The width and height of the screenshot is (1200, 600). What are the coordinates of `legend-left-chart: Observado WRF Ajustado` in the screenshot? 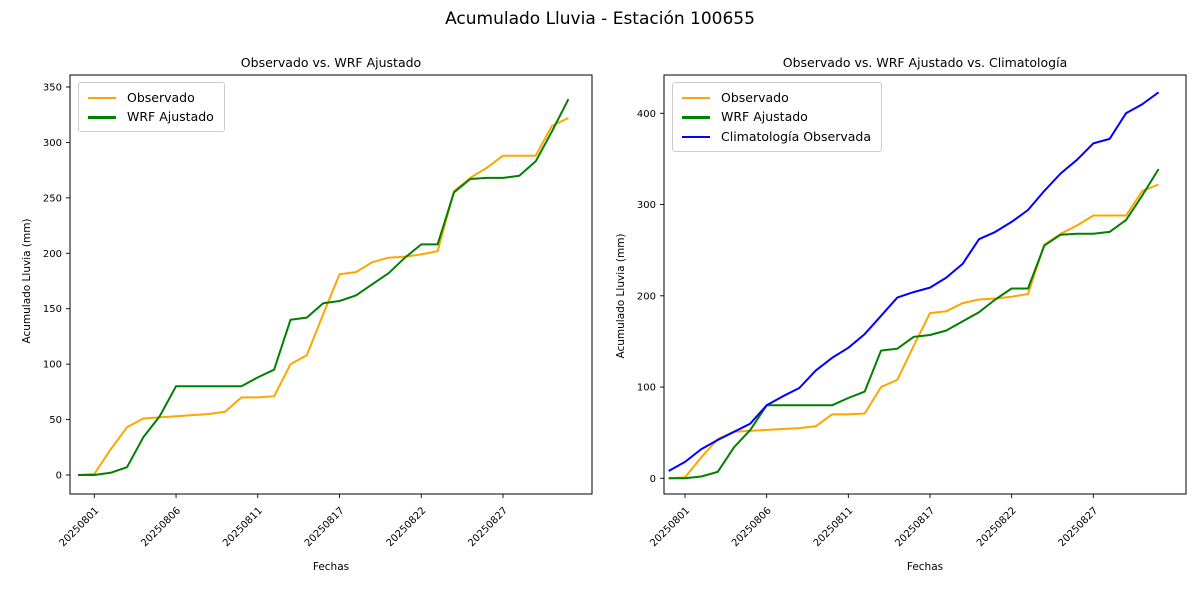 It's located at (151, 107).